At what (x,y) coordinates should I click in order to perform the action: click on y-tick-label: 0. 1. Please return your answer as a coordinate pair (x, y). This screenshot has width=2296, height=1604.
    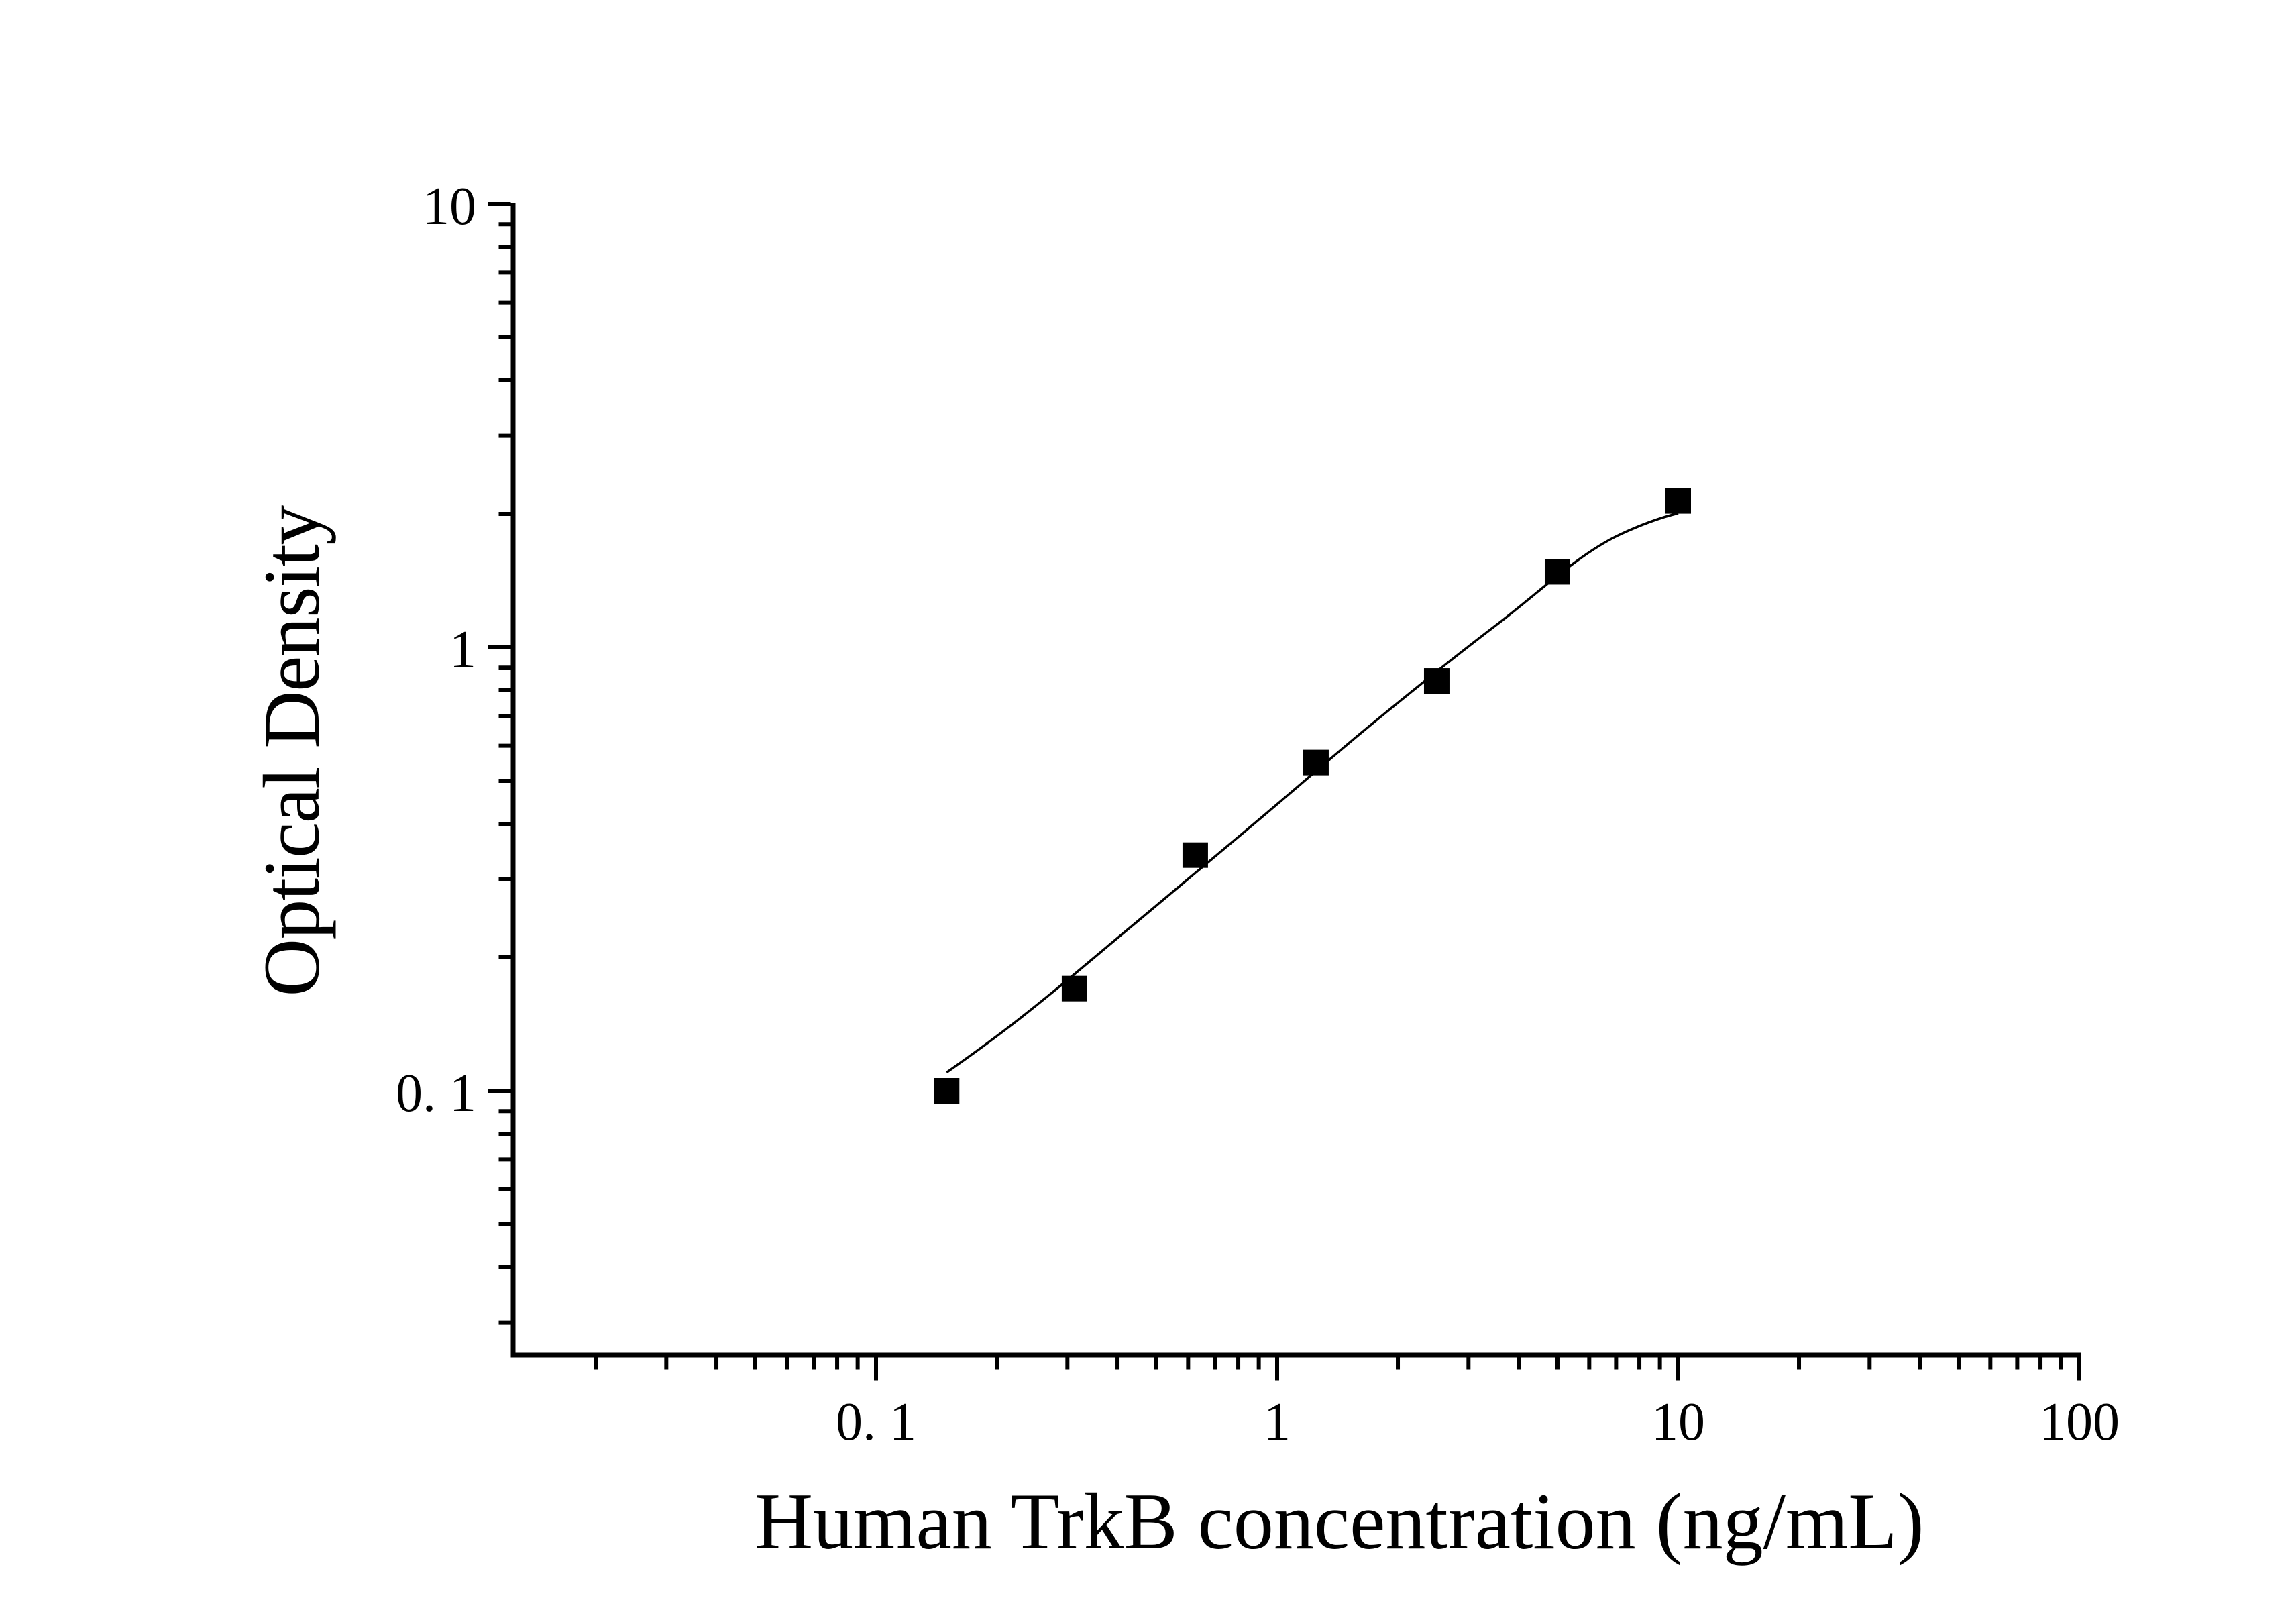
    Looking at the image, I should click on (436, 1093).